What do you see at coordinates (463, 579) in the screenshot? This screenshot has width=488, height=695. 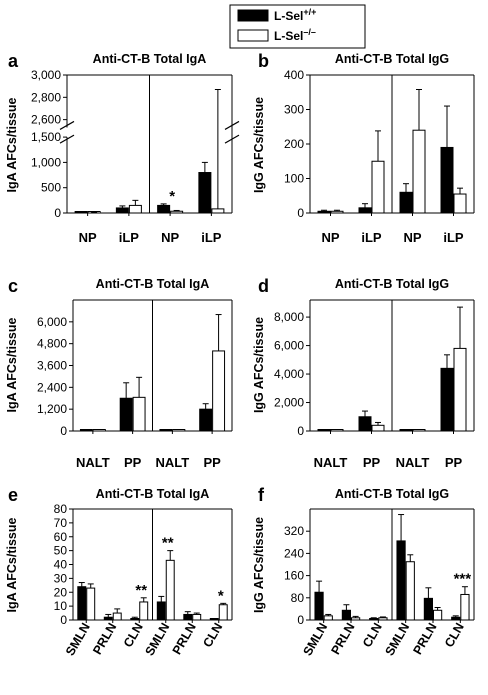 I see `significance-mark: ***` at bounding box center [463, 579].